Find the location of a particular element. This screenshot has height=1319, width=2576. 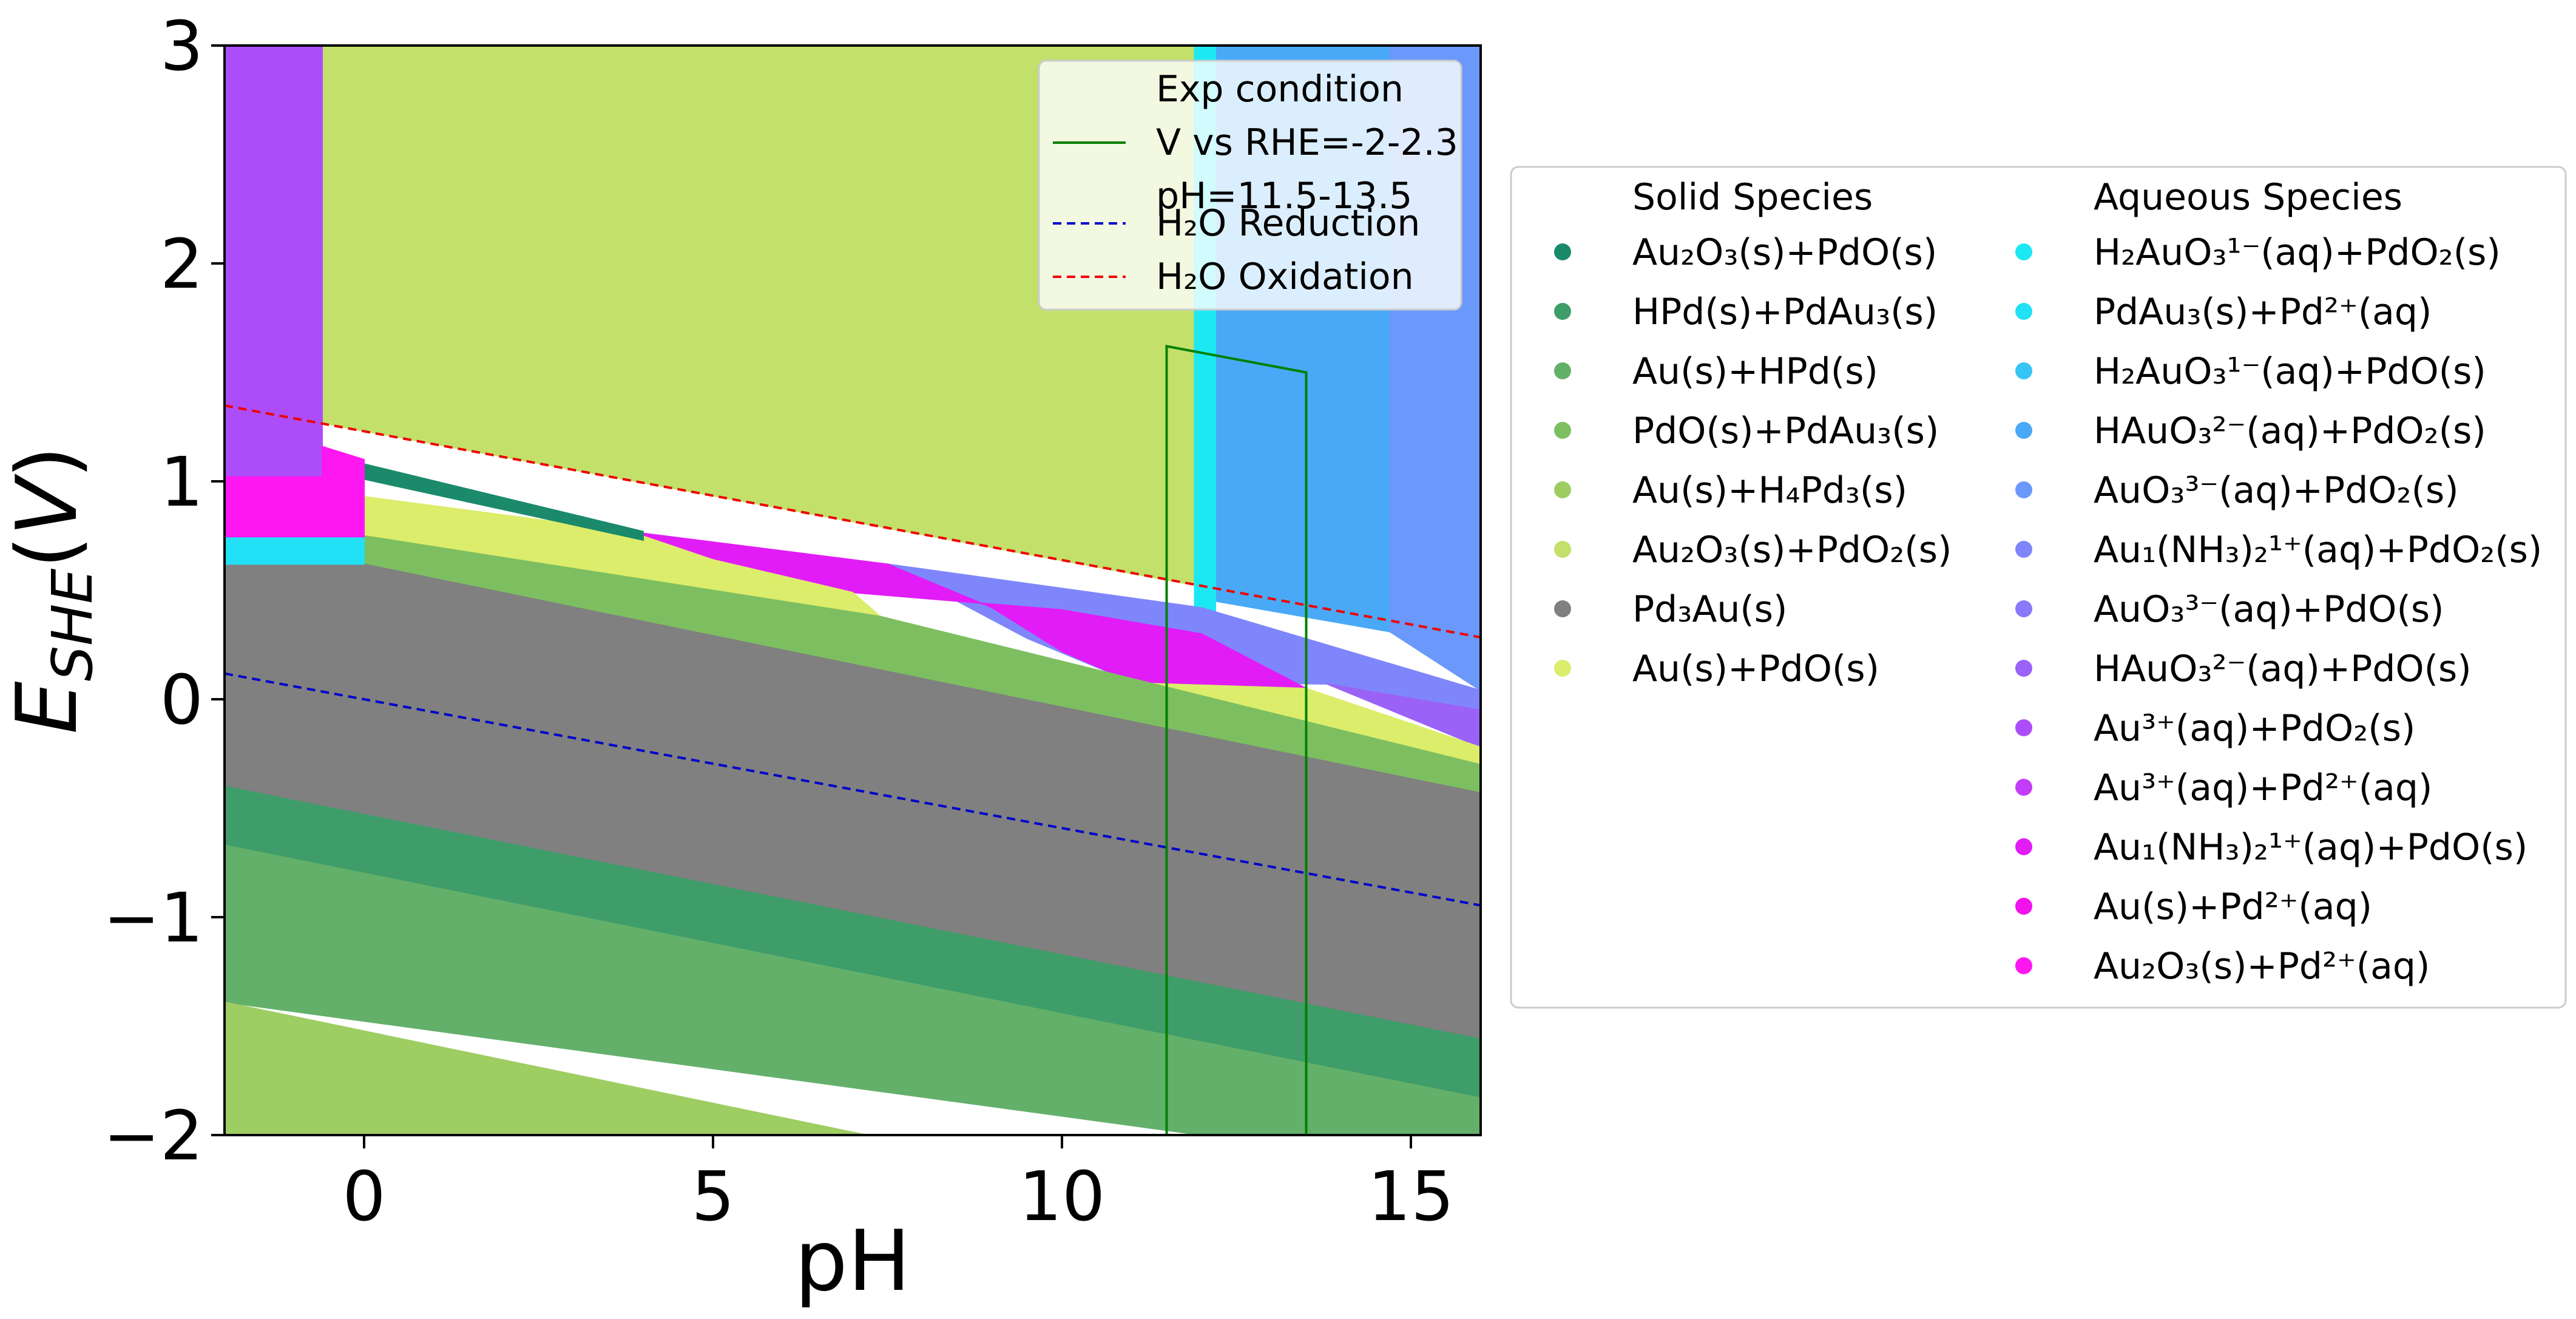

y-tick-label: 1 is located at coordinates (181, 482).